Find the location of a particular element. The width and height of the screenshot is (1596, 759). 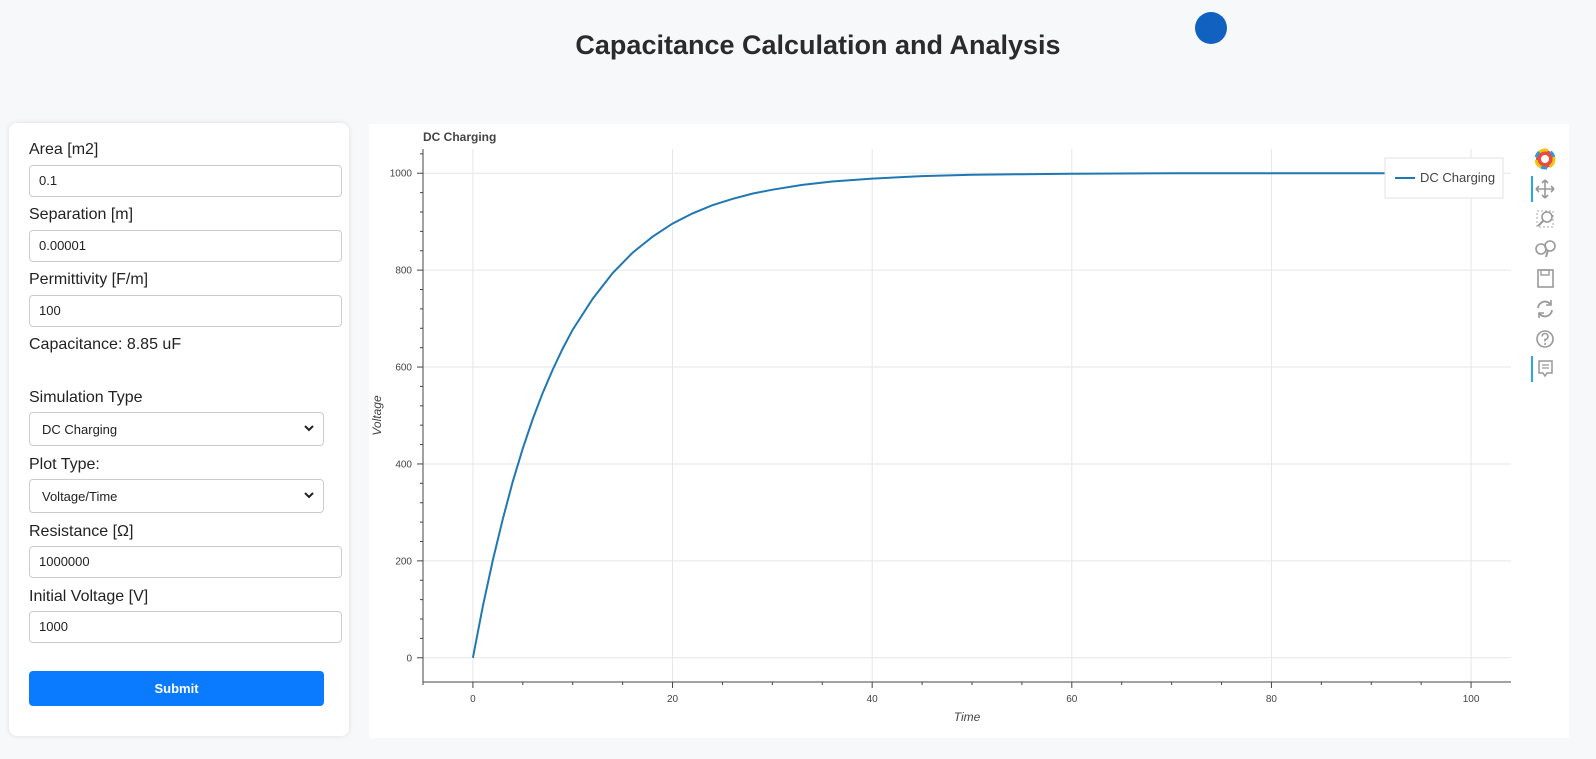

chart-toolbar is located at coordinates (1545, 266).